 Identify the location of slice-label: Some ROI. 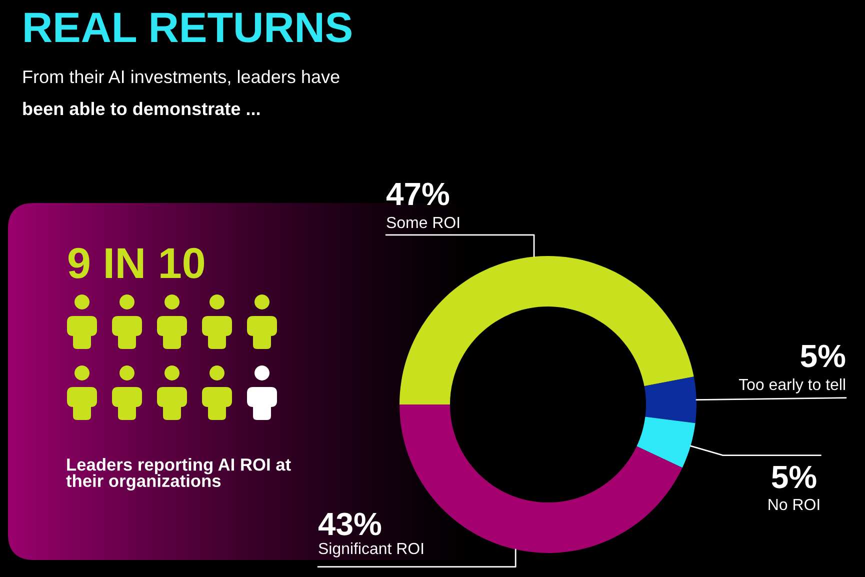
(423, 222).